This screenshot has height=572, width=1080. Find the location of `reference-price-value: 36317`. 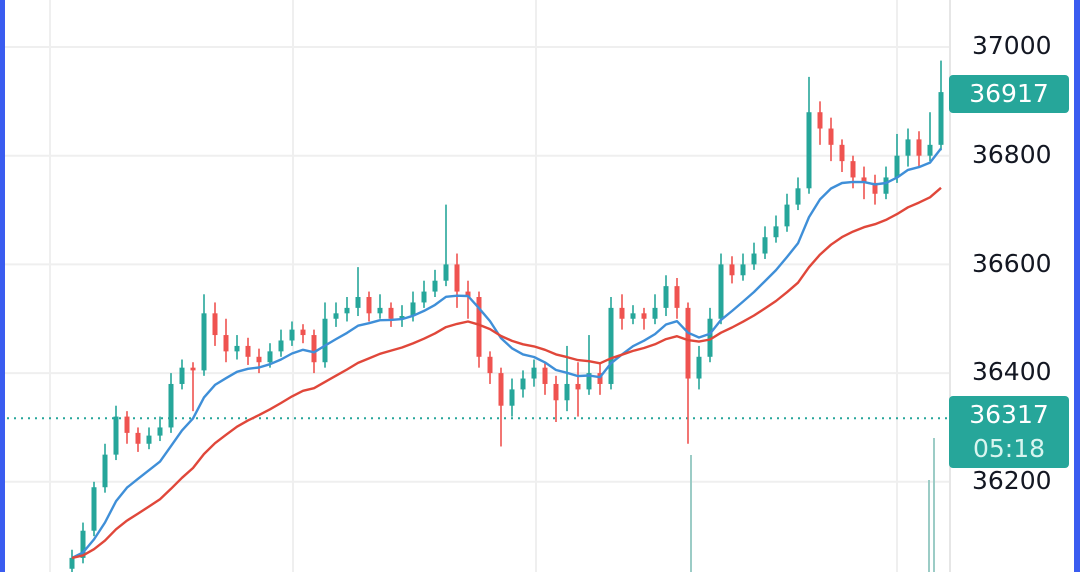

reference-price-value: 36317 is located at coordinates (1009, 414).